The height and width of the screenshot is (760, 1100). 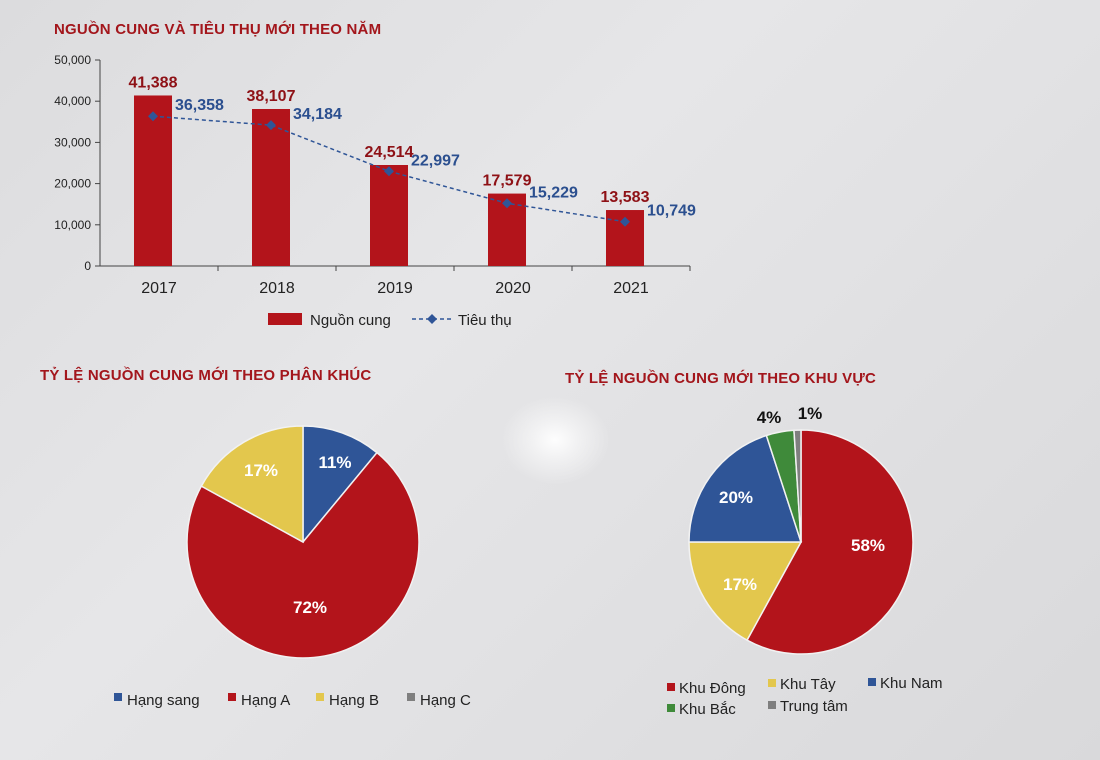 I want to click on pie2-legend-label: Trung tâm, so click(x=814, y=706).